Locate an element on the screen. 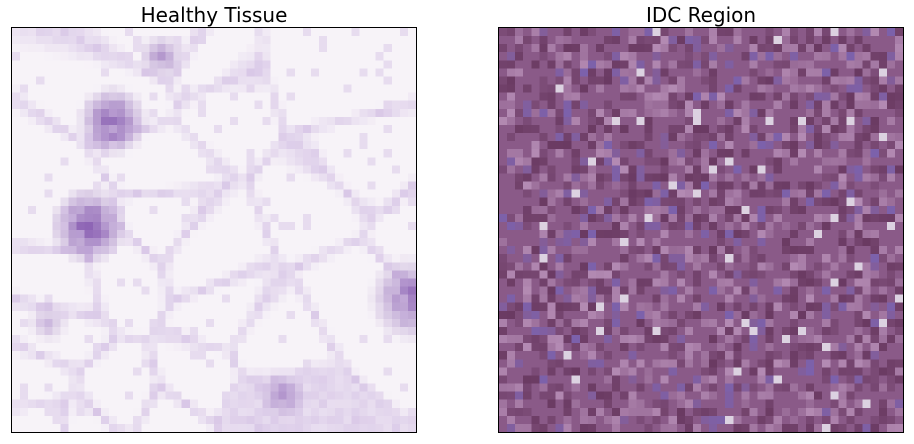 The width and height of the screenshot is (914, 444). panel-title-healthy: Healthy Tissue is located at coordinates (214, 15).